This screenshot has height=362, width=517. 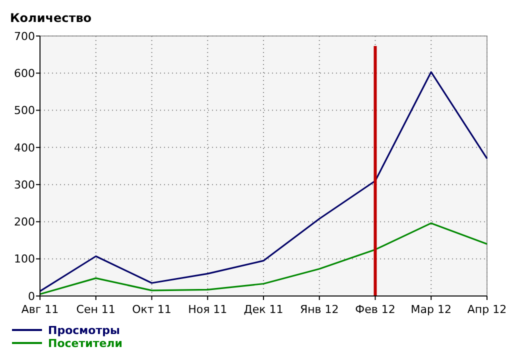 I want to click on x-tick-label: Фев 12, so click(x=375, y=309).